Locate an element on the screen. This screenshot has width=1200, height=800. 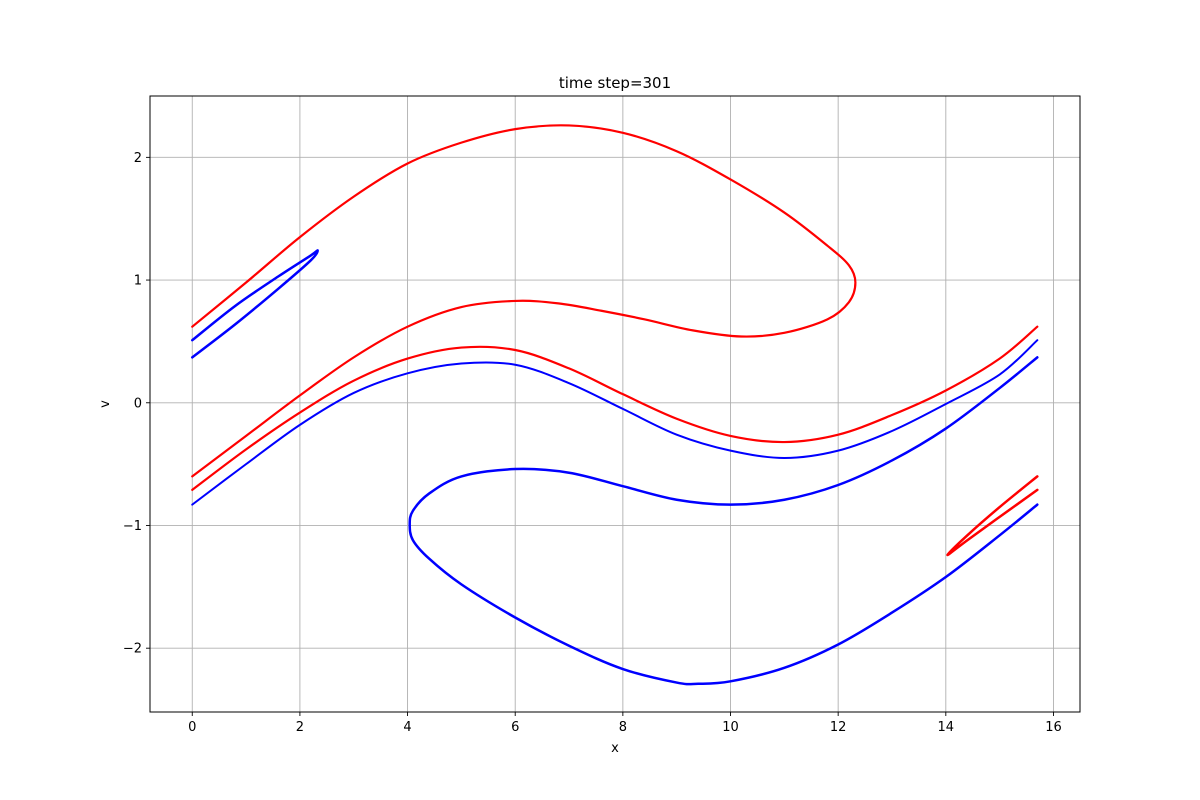
y-tick-label: −2 is located at coordinates (132, 649).